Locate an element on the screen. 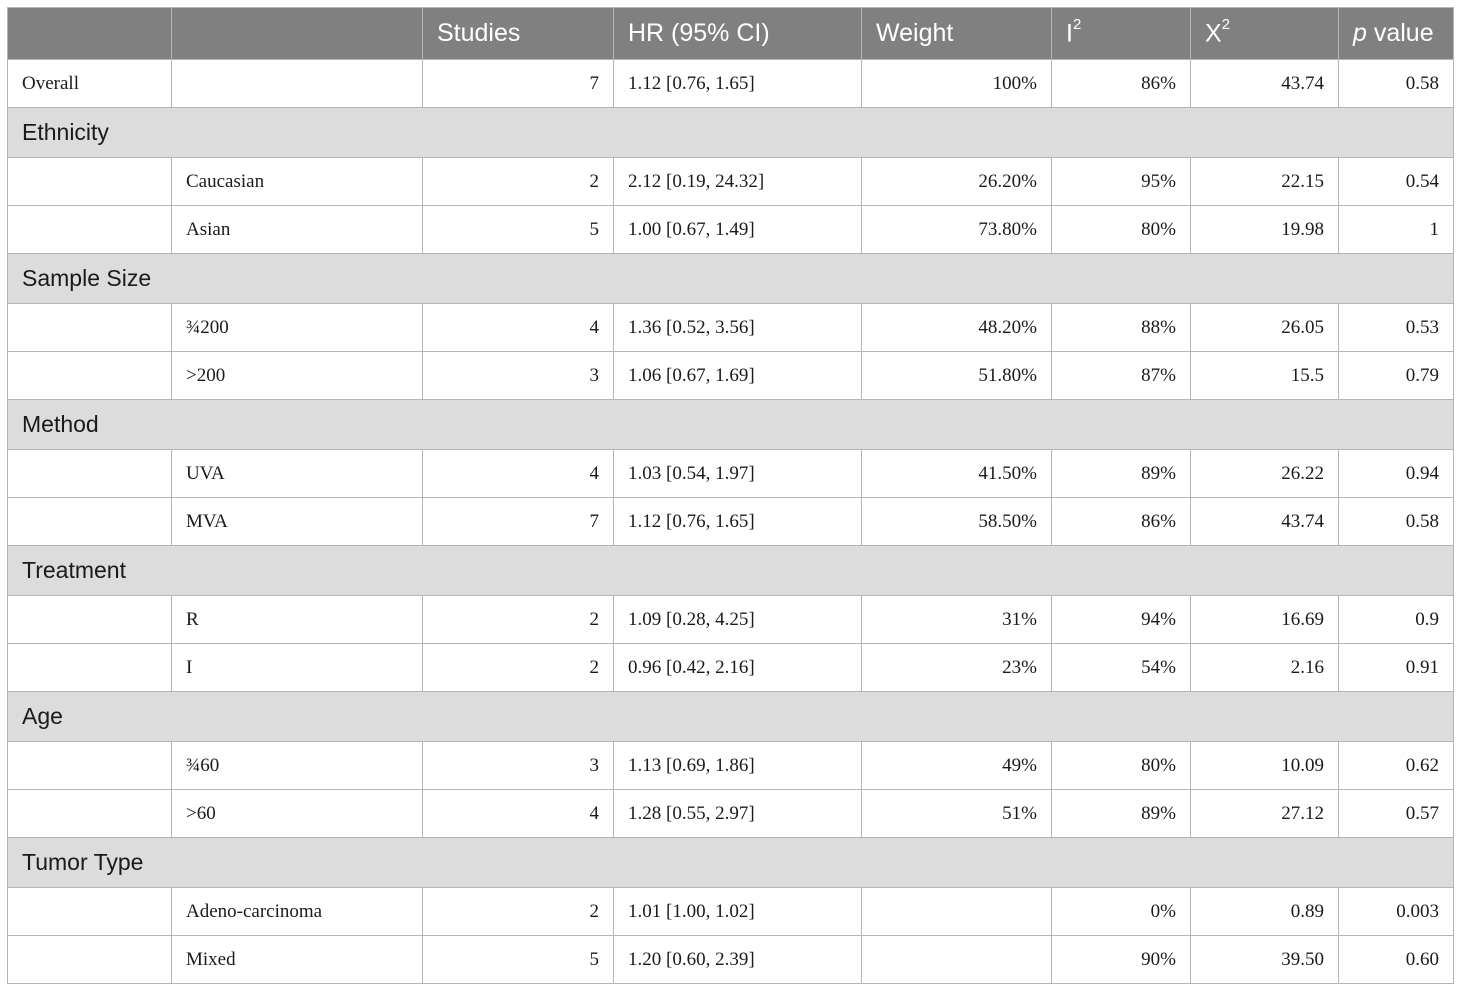 The width and height of the screenshot is (1460, 994). table-row: ¾60 3 1.13 [0.69, 1.86] 49% 80% 10.09 0.62 is located at coordinates (730, 765).